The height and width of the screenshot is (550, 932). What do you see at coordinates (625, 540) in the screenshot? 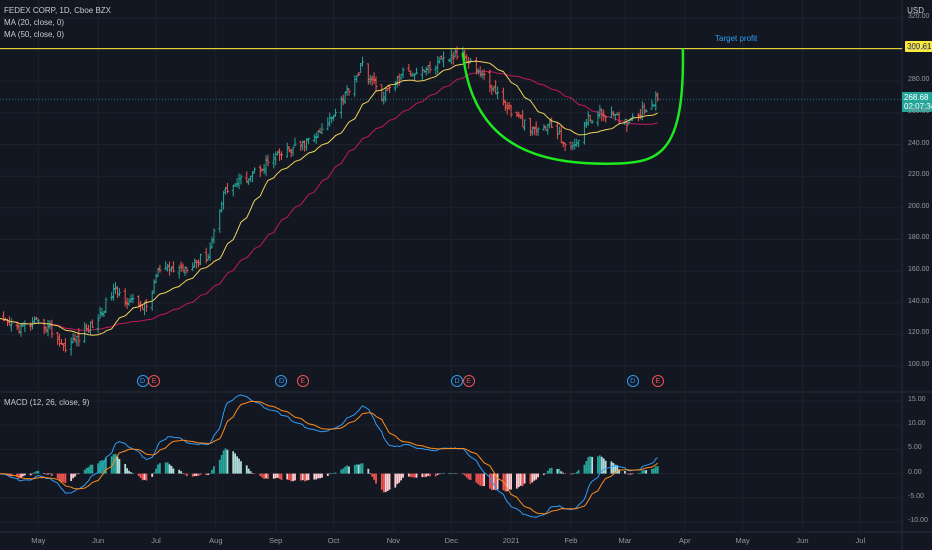
I see `time-tick-label: Mar` at bounding box center [625, 540].